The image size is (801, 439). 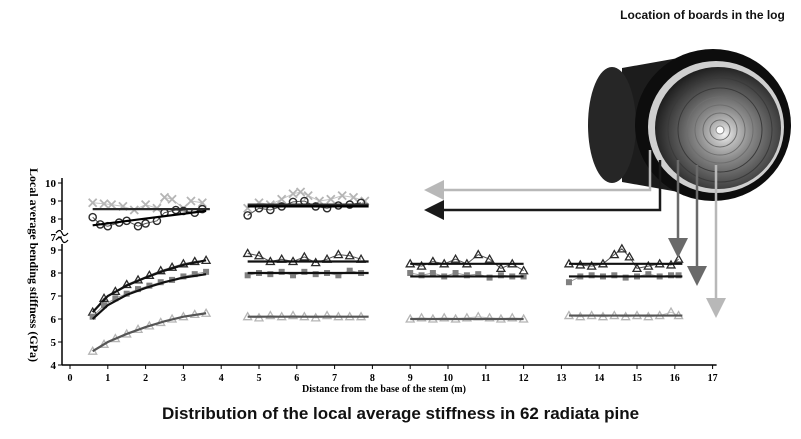 What do you see at coordinates (183, 378) in the screenshot?
I see `x-tick-label: 3` at bounding box center [183, 378].